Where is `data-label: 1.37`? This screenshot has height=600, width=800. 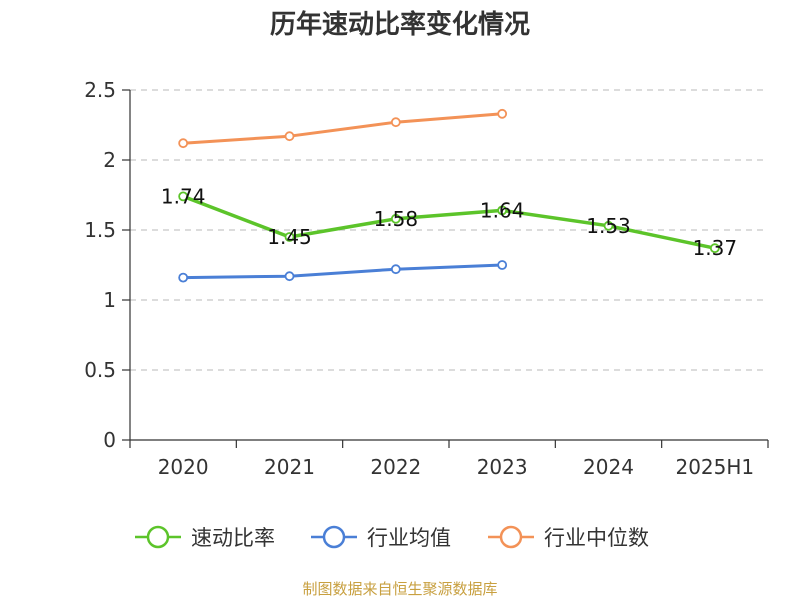 data-label: 1.37 is located at coordinates (715, 248).